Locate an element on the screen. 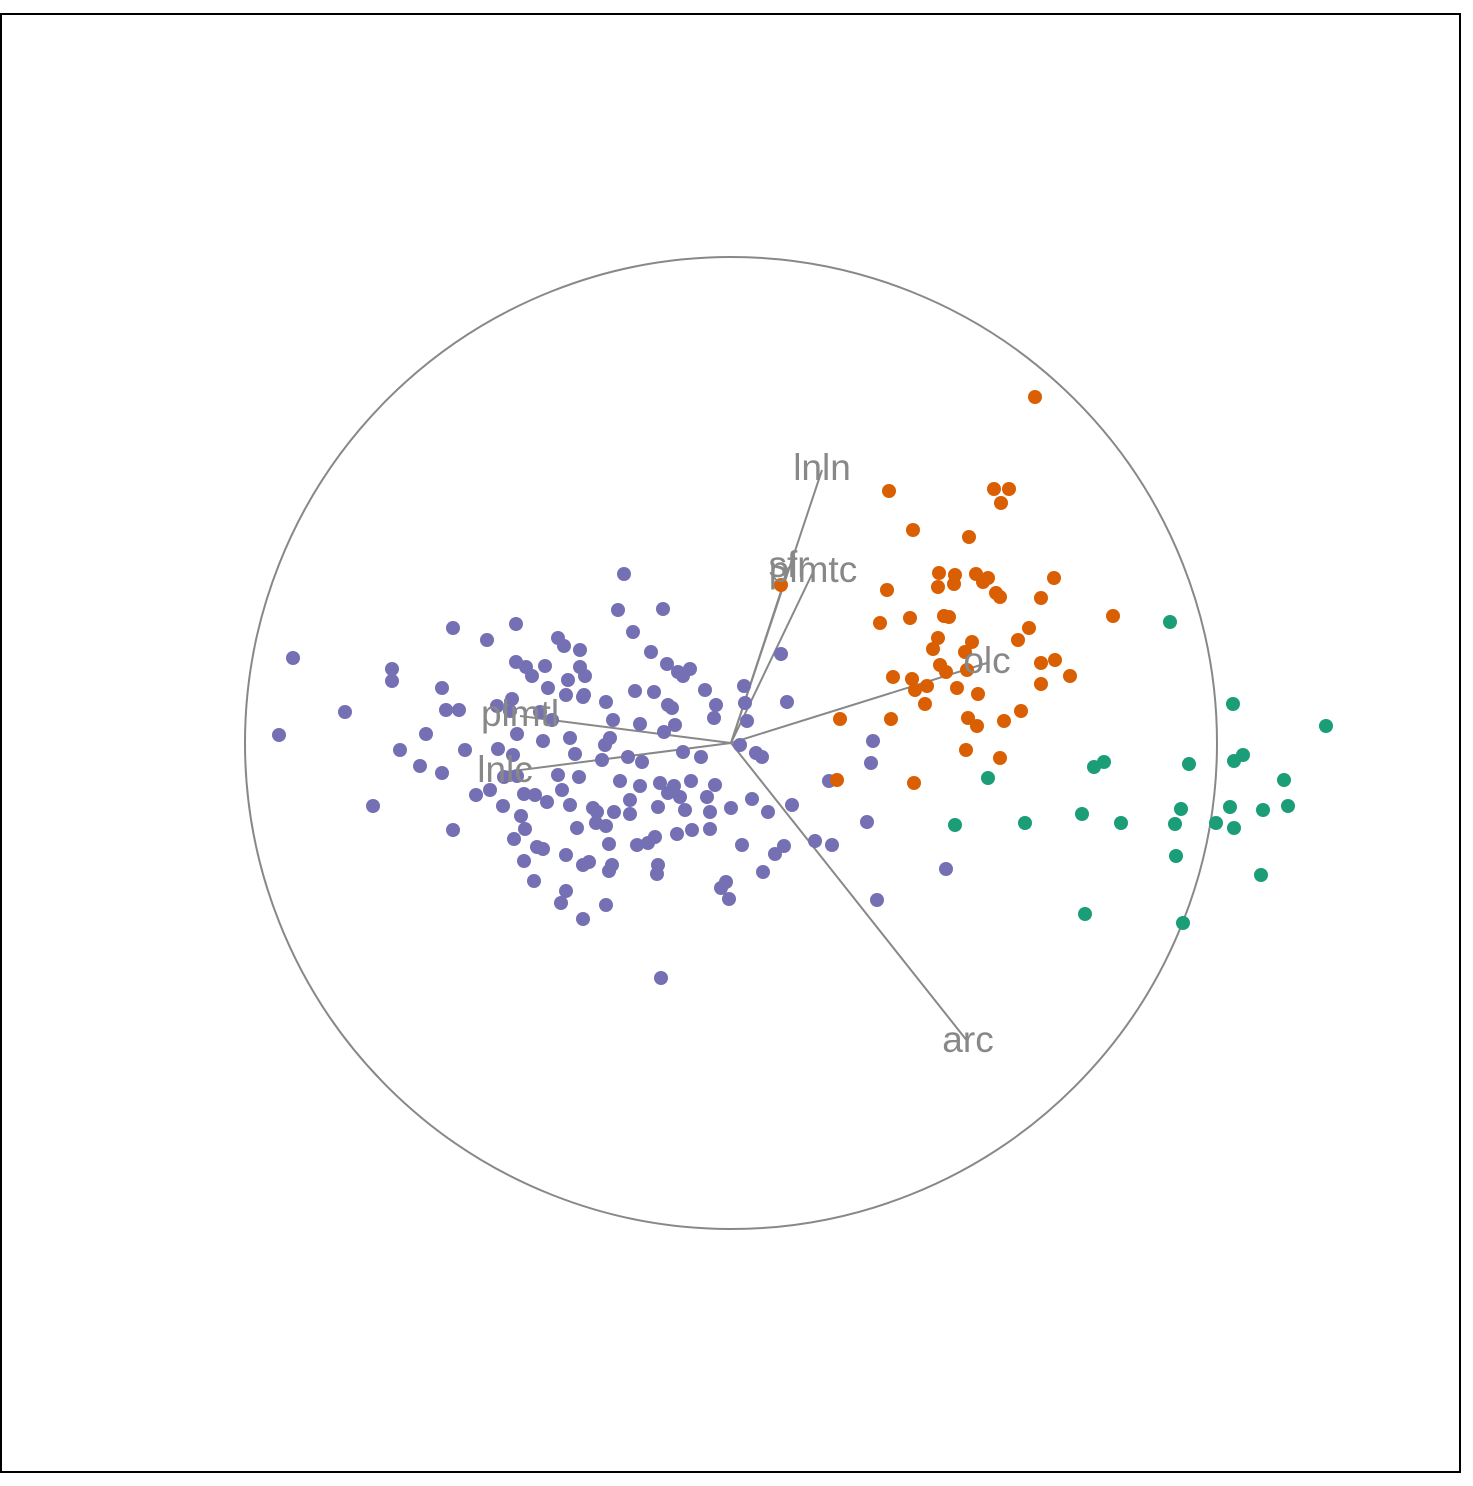 This screenshot has width=1473, height=1486. axis-label: sfr is located at coordinates (788, 564).